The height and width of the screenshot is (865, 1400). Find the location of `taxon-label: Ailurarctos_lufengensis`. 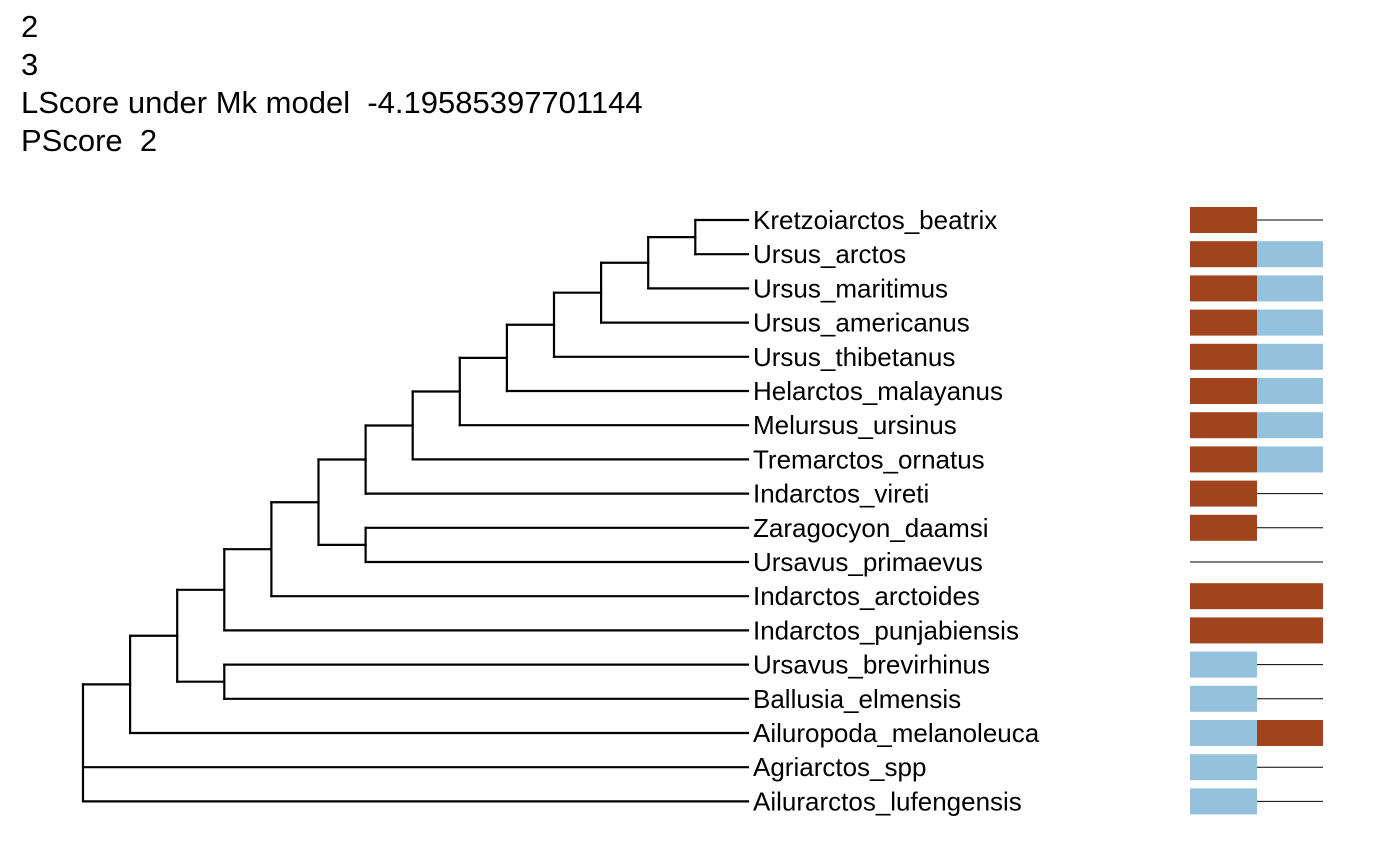

taxon-label: Ailurarctos_lufengensis is located at coordinates (887, 801).